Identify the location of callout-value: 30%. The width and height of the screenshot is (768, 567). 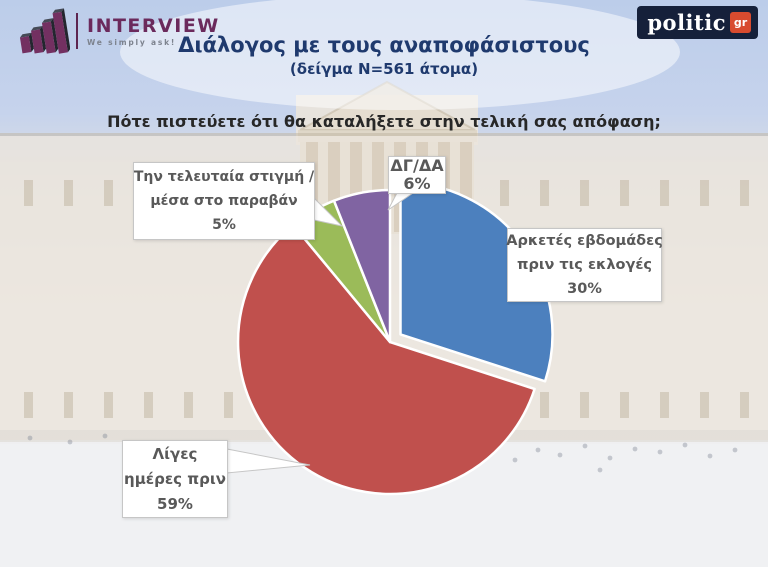
(584, 289).